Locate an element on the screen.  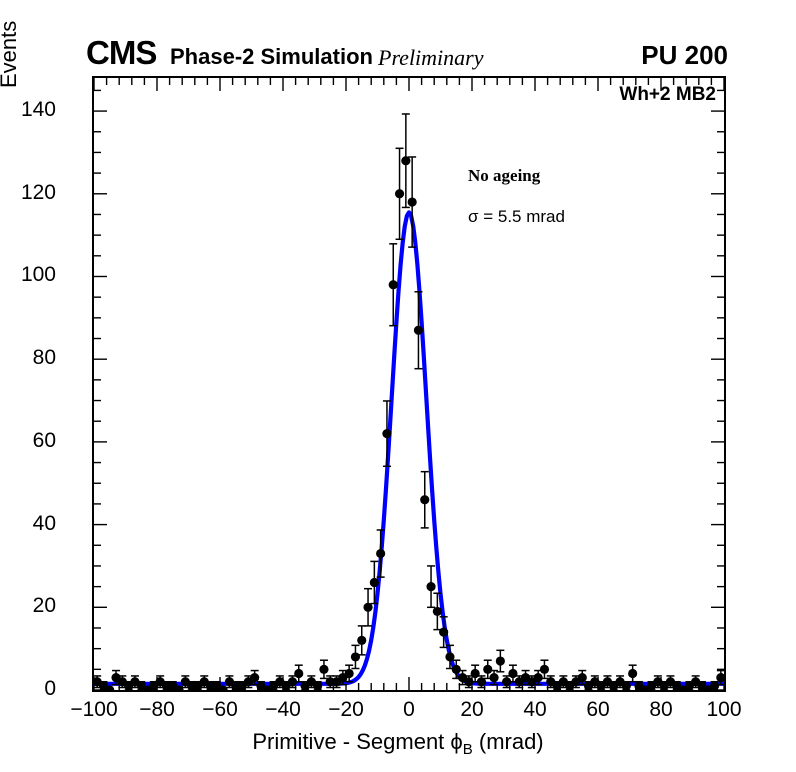
x-tick-label: −40 is located at coordinates (283, 709).